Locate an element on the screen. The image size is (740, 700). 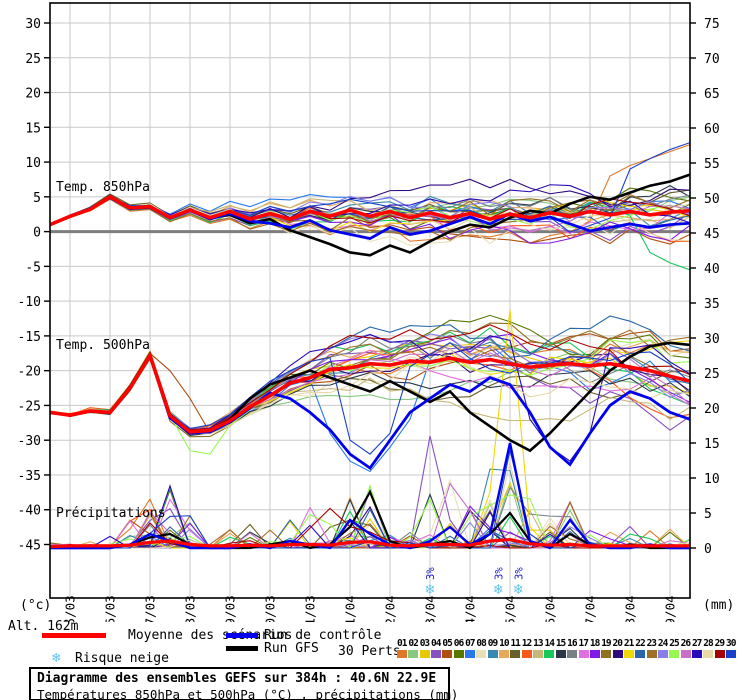
member-chip: 18 is located at coordinates (595, 648).